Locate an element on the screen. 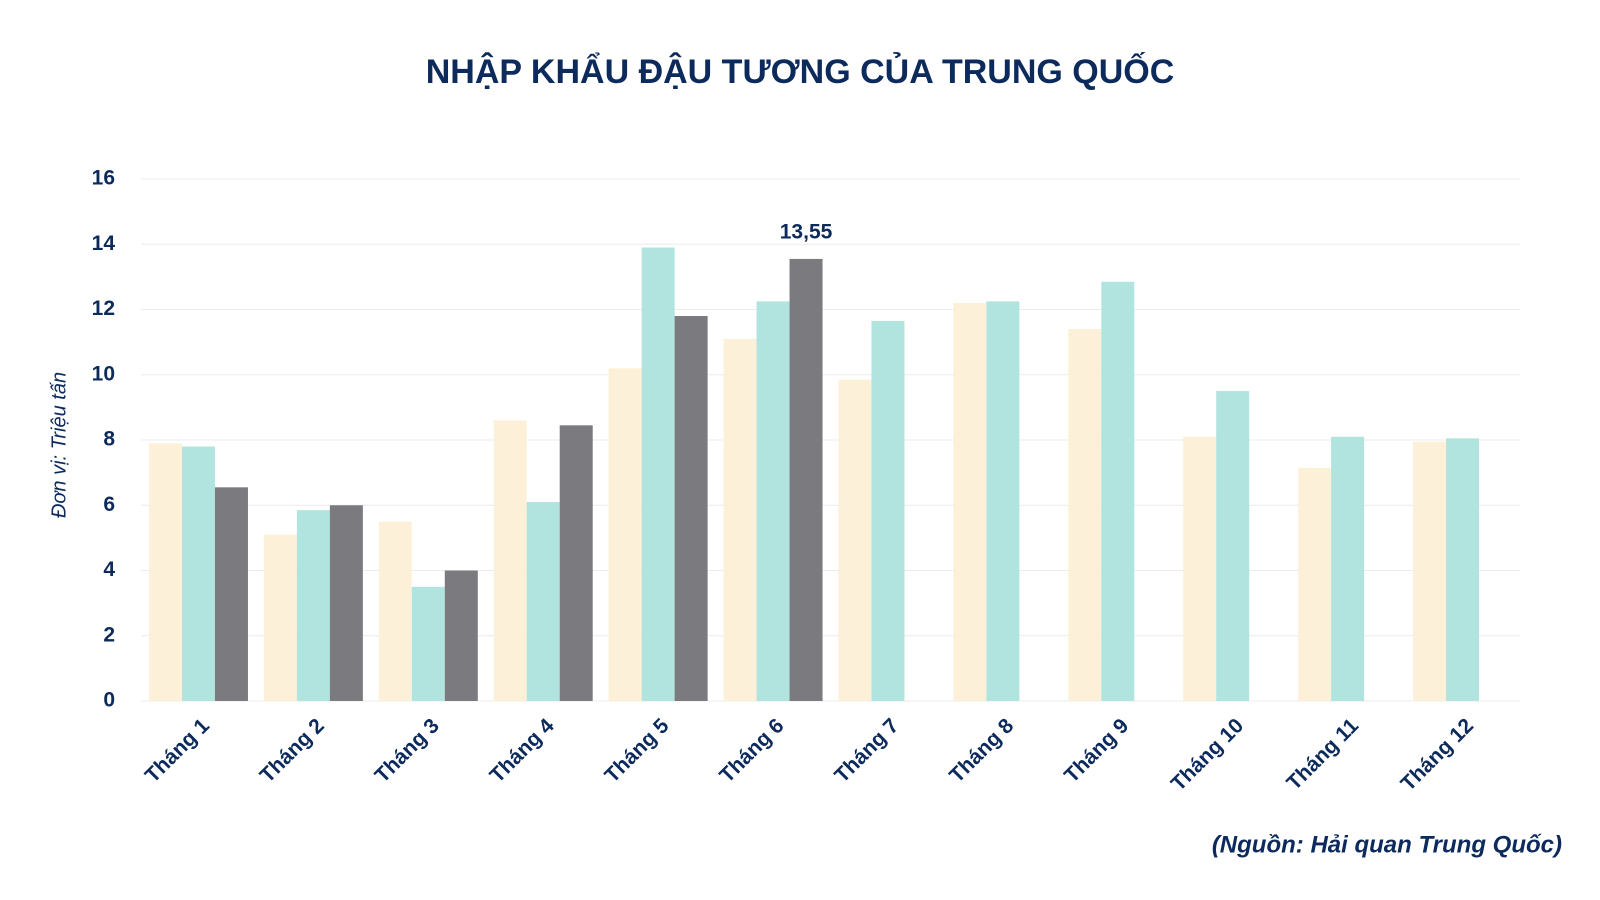 The image size is (1600, 900). x-tick-label: Tháng 2 is located at coordinates (292, 750).